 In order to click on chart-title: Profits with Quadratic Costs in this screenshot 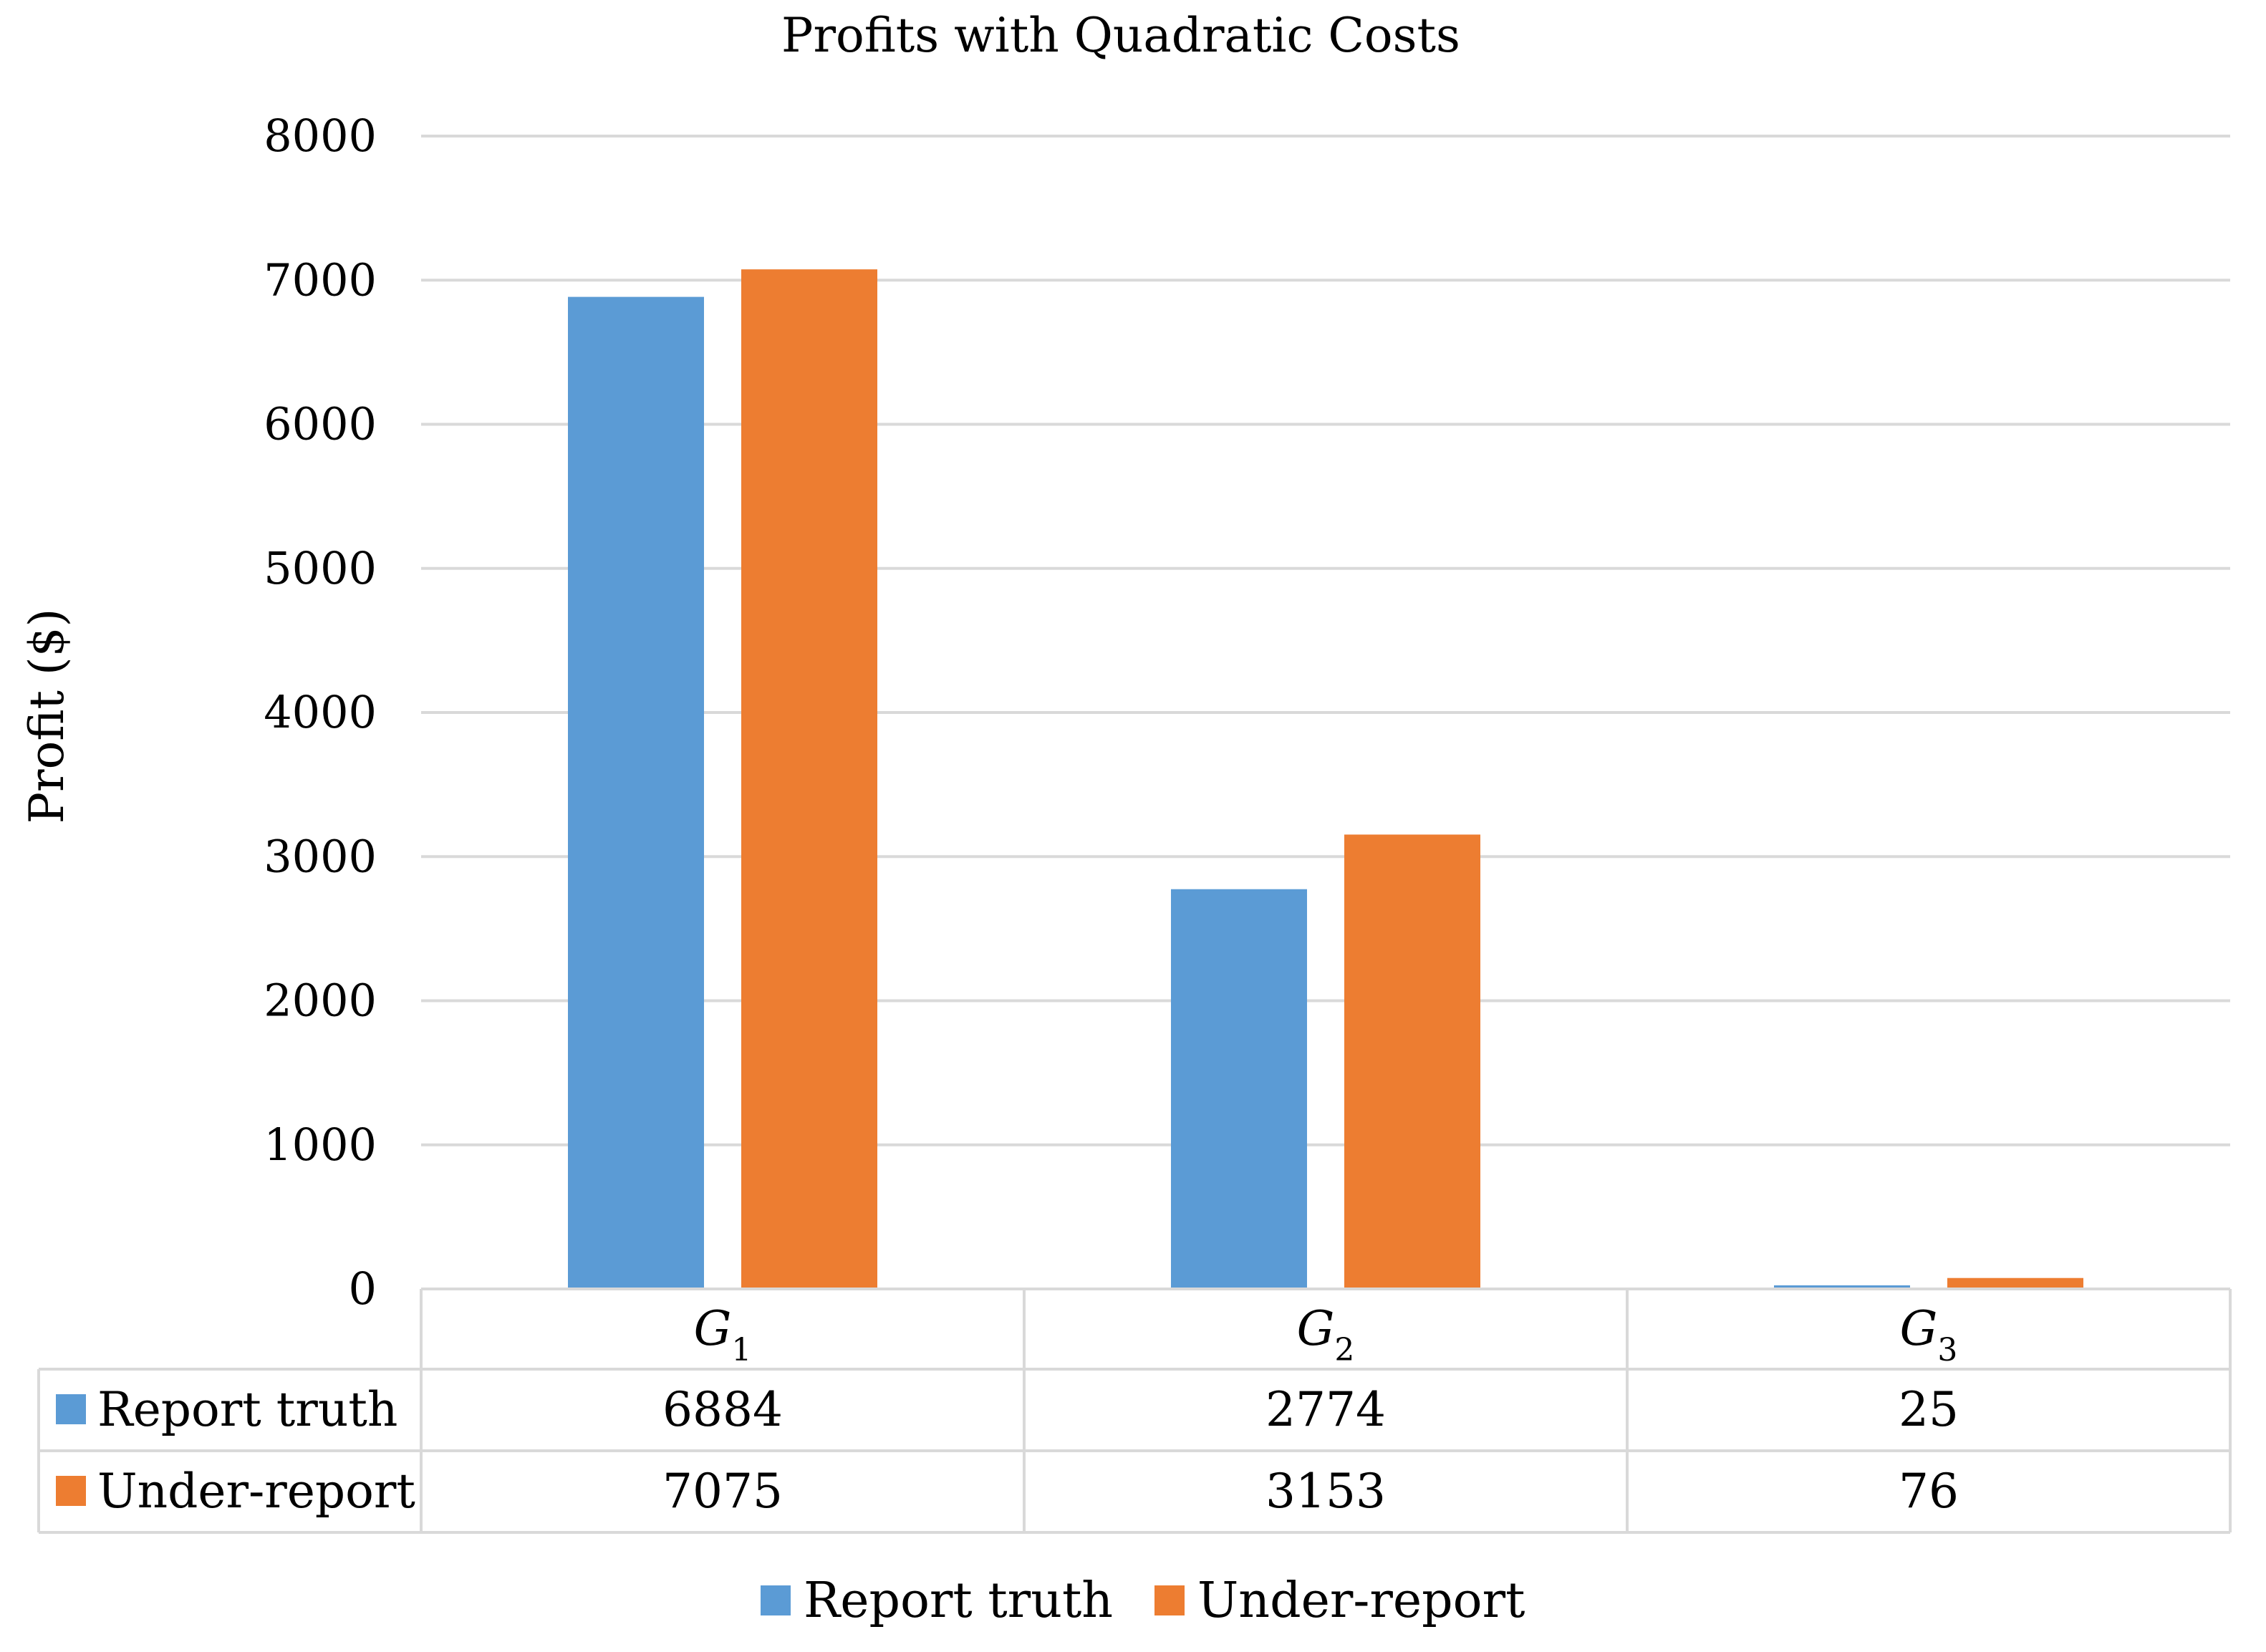, I will do `click(1120, 36)`.